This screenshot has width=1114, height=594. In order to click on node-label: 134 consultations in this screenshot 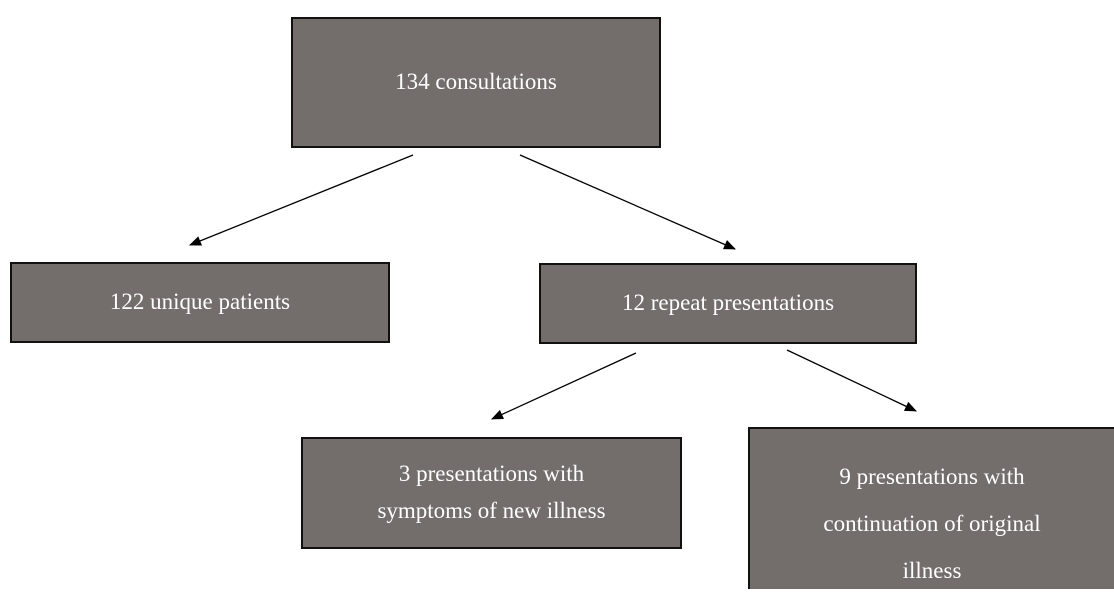, I will do `click(476, 82)`.